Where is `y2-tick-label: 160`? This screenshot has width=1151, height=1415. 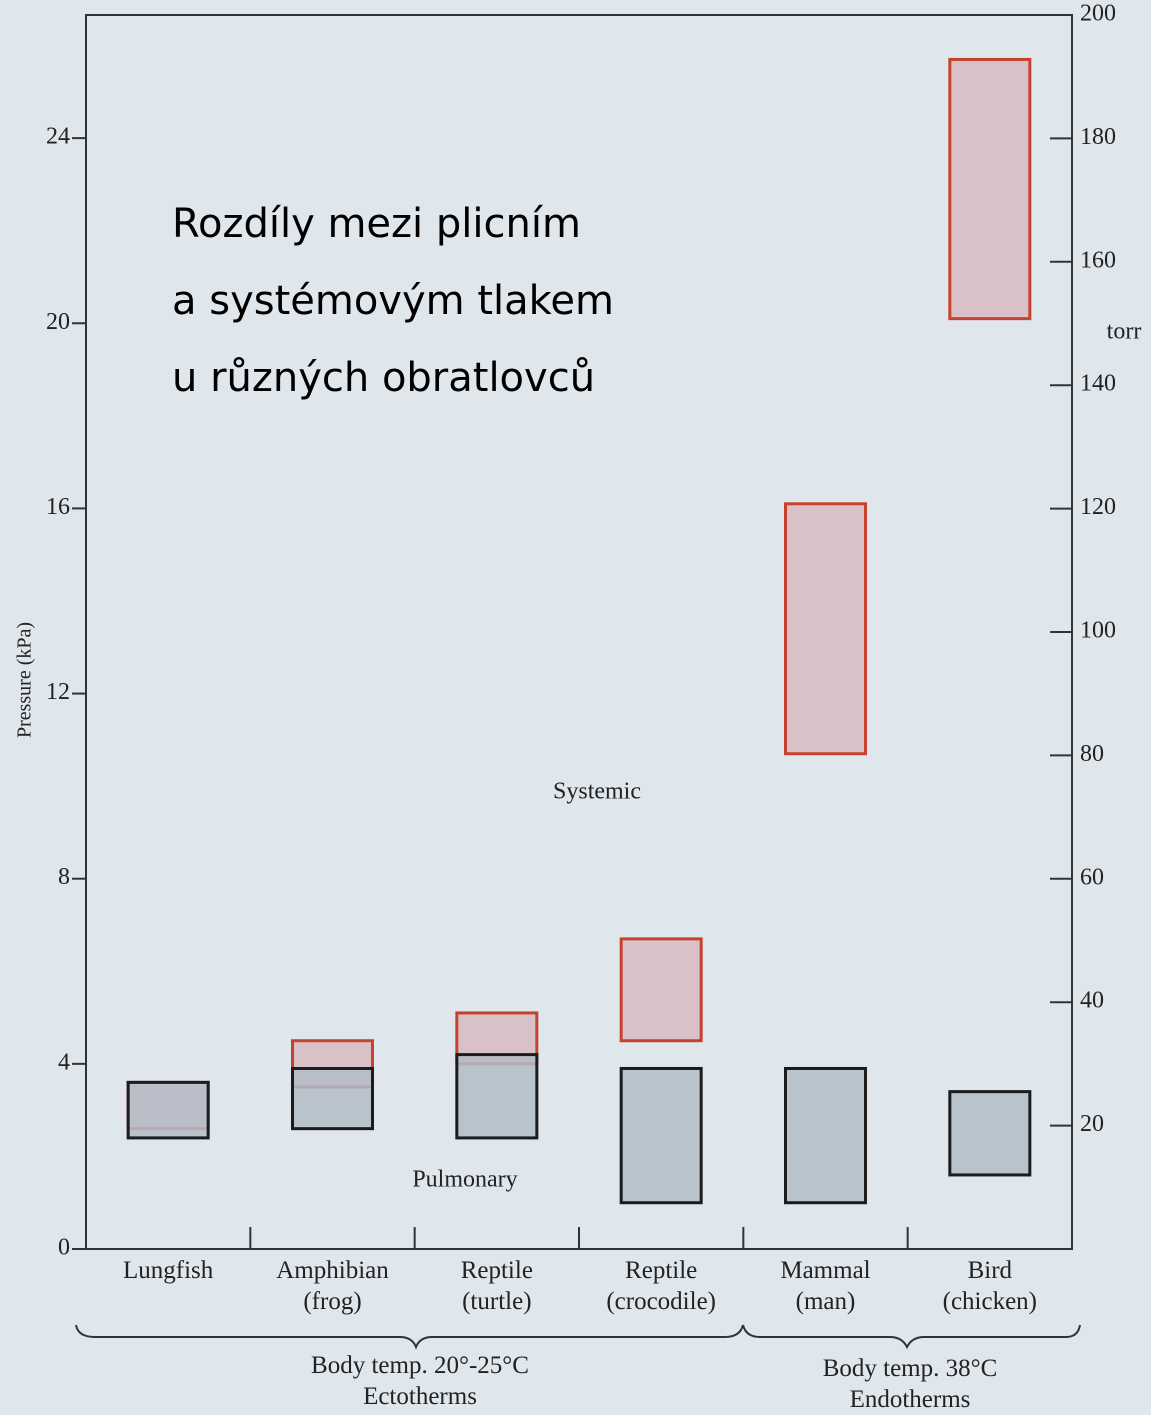 y2-tick-label: 160 is located at coordinates (1098, 260).